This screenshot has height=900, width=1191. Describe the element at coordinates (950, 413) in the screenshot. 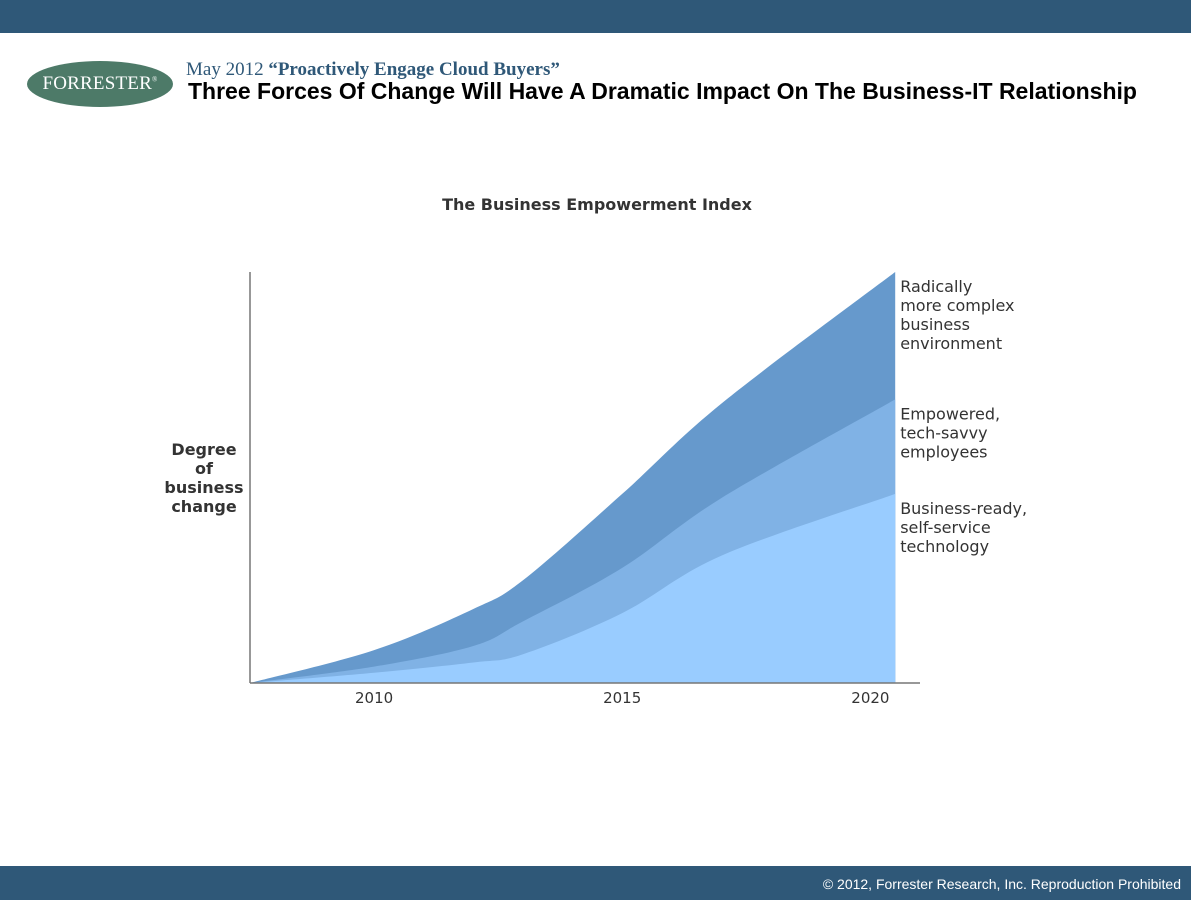

I see `series-2-label-line-1: Empowered,` at that location.